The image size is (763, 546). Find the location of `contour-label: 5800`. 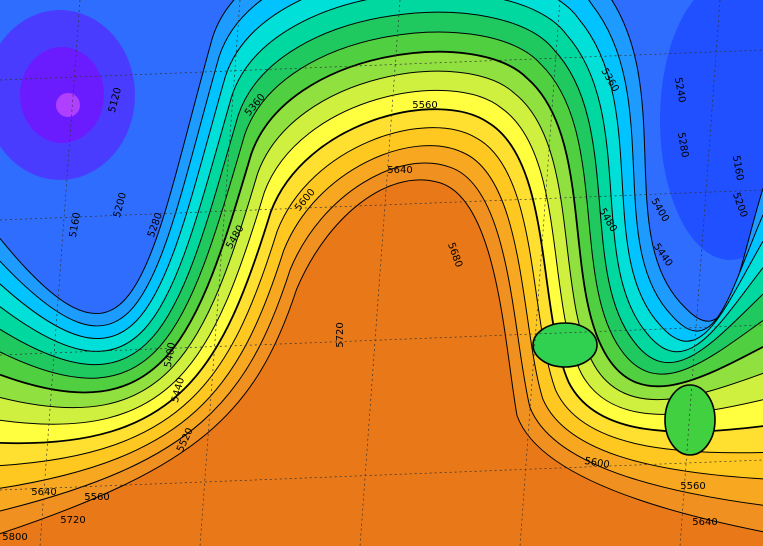

contour-label: 5800 is located at coordinates (14, 537).